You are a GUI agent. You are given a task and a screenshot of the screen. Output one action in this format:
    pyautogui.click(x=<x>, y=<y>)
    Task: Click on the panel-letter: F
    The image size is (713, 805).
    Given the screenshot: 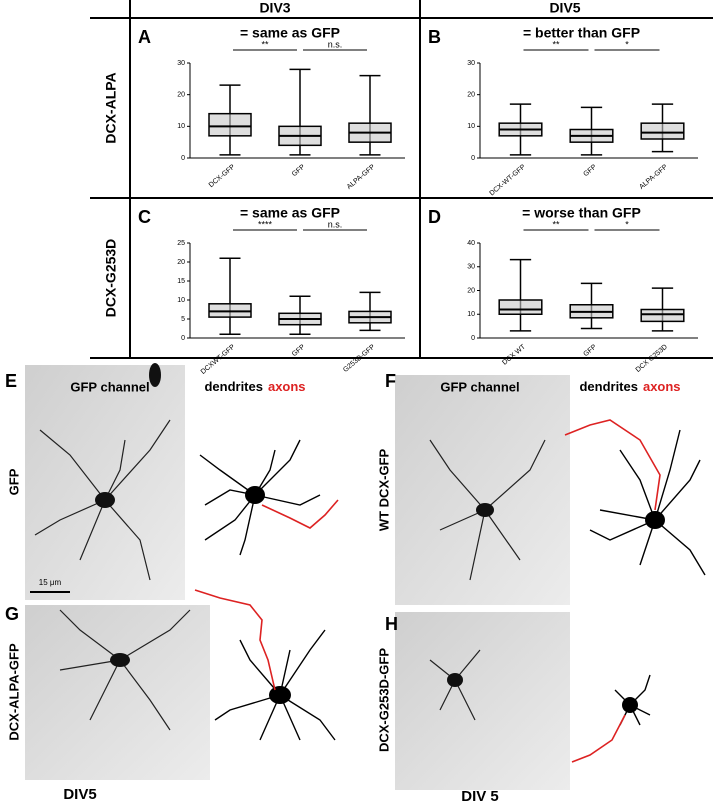 What is the action you would take?
    pyautogui.click(x=390, y=381)
    